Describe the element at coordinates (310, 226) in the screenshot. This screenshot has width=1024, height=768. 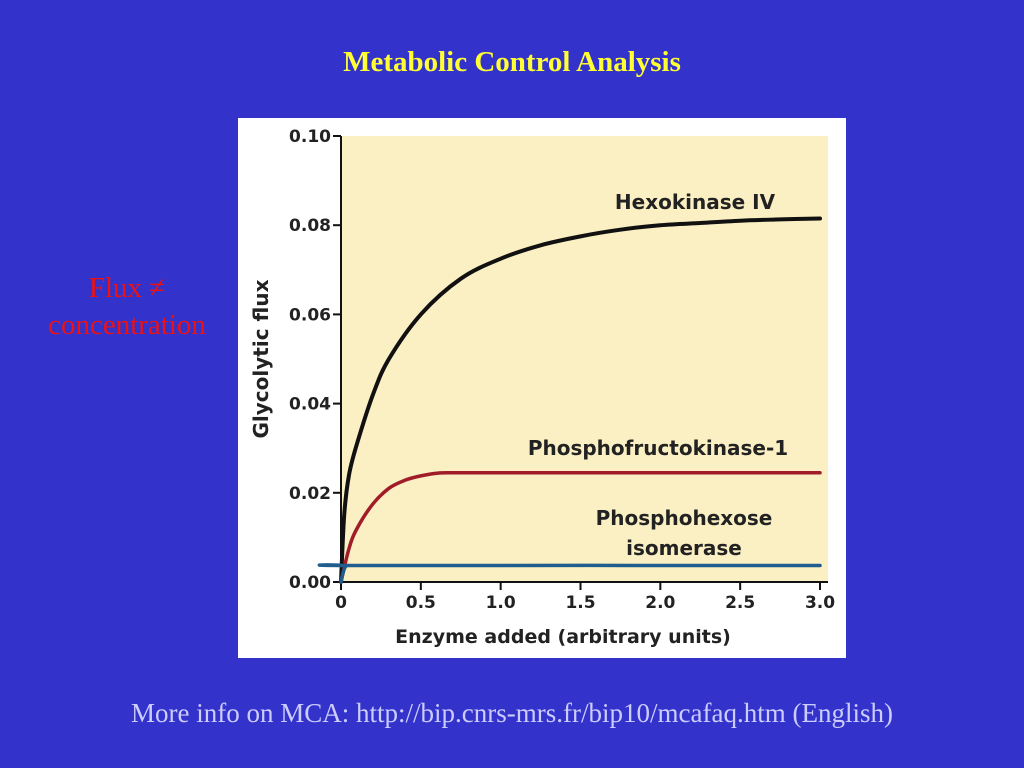
I see `y-tick-label: 0.08` at that location.